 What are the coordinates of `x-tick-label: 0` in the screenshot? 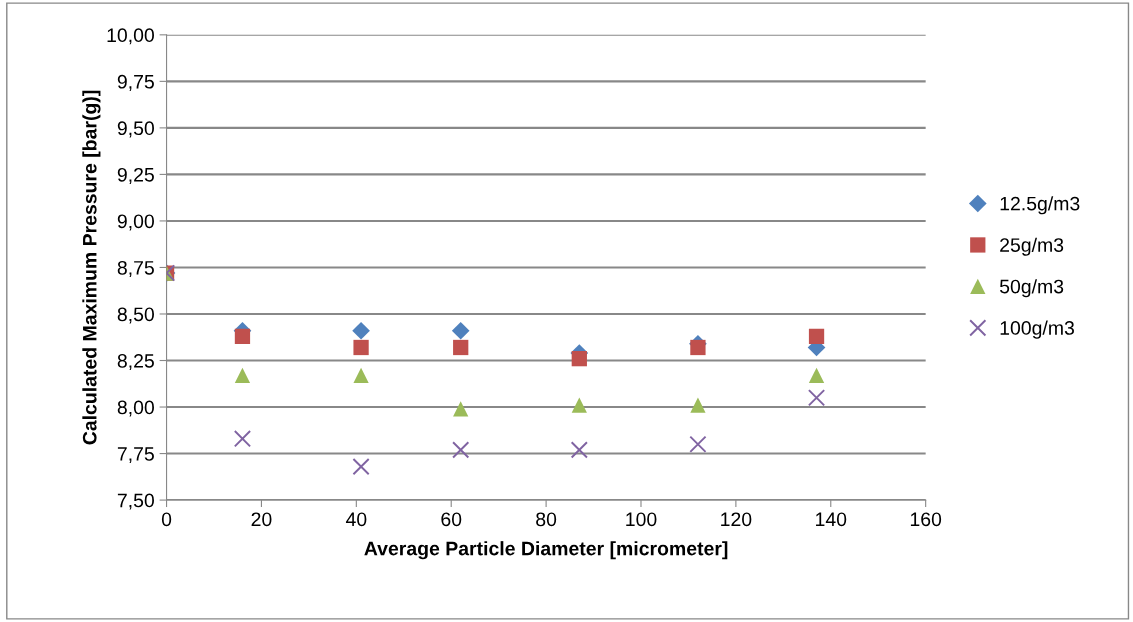 It's located at (166, 519).